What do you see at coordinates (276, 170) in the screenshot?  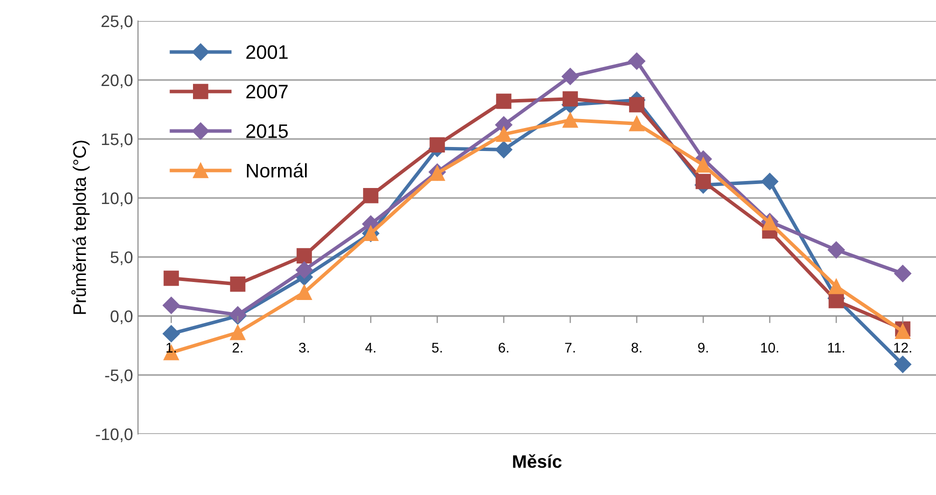 I see `legend-label: Normál` at bounding box center [276, 170].